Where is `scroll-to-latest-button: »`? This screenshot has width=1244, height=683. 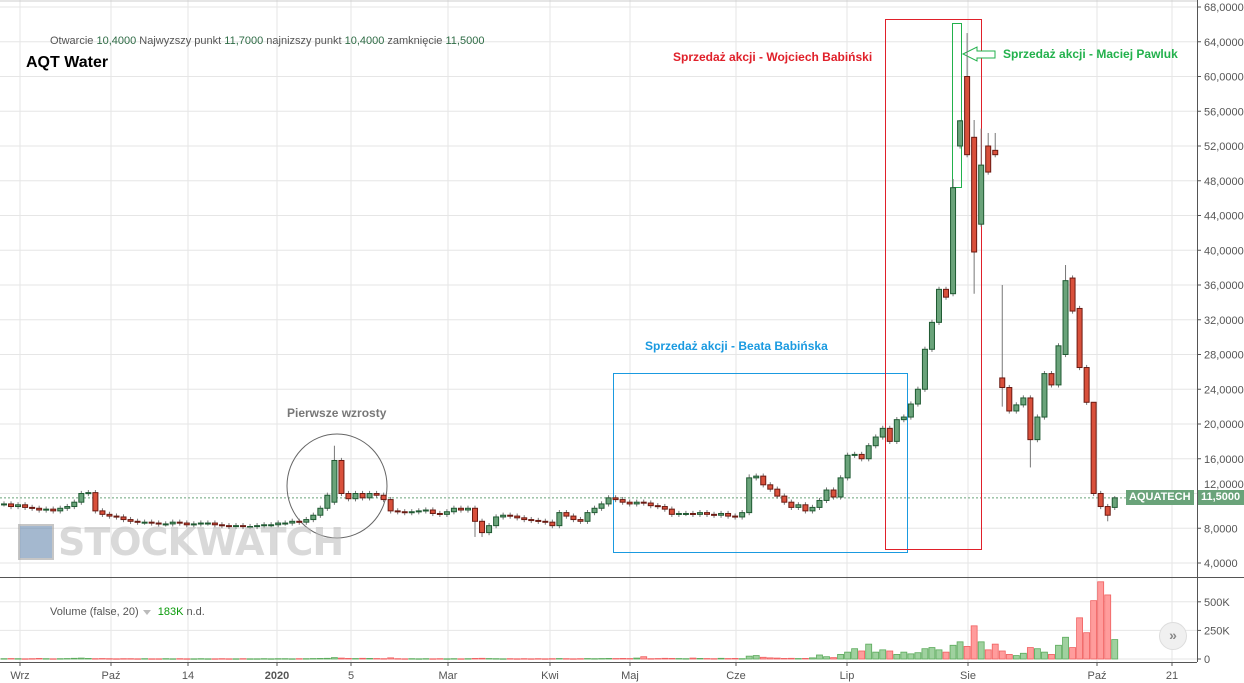 scroll-to-latest-button: » is located at coordinates (1173, 636).